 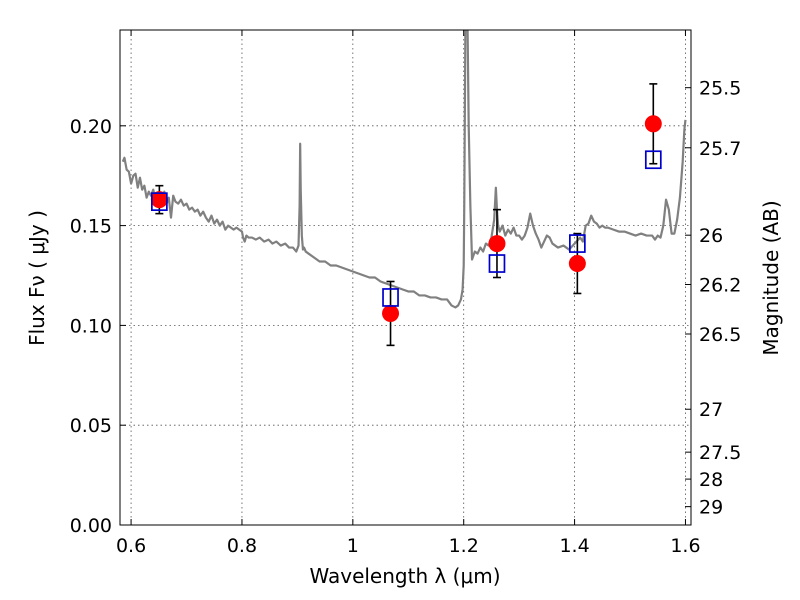 What do you see at coordinates (37, 278) in the screenshot?
I see `y-axis-label: Flux Fν ( μJy )` at bounding box center [37, 278].